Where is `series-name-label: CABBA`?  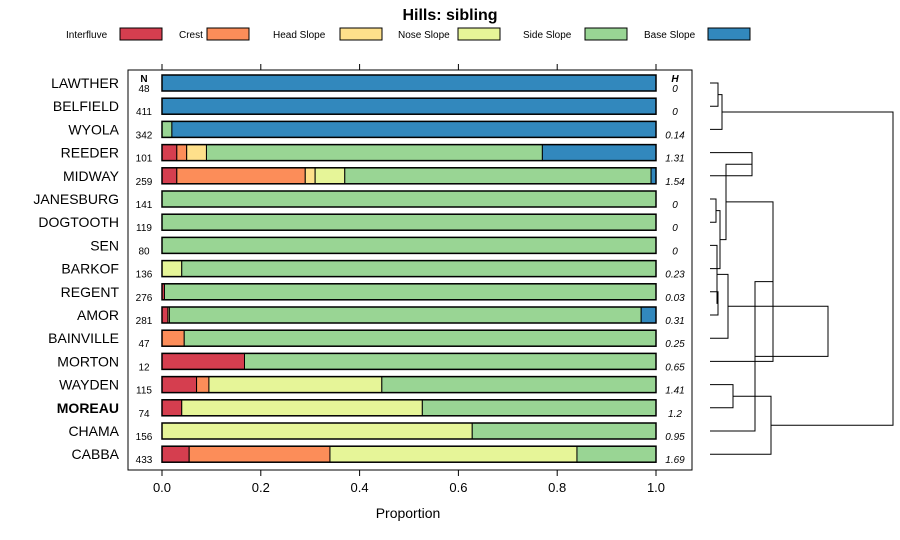 series-name-label: CABBA is located at coordinates (96, 454).